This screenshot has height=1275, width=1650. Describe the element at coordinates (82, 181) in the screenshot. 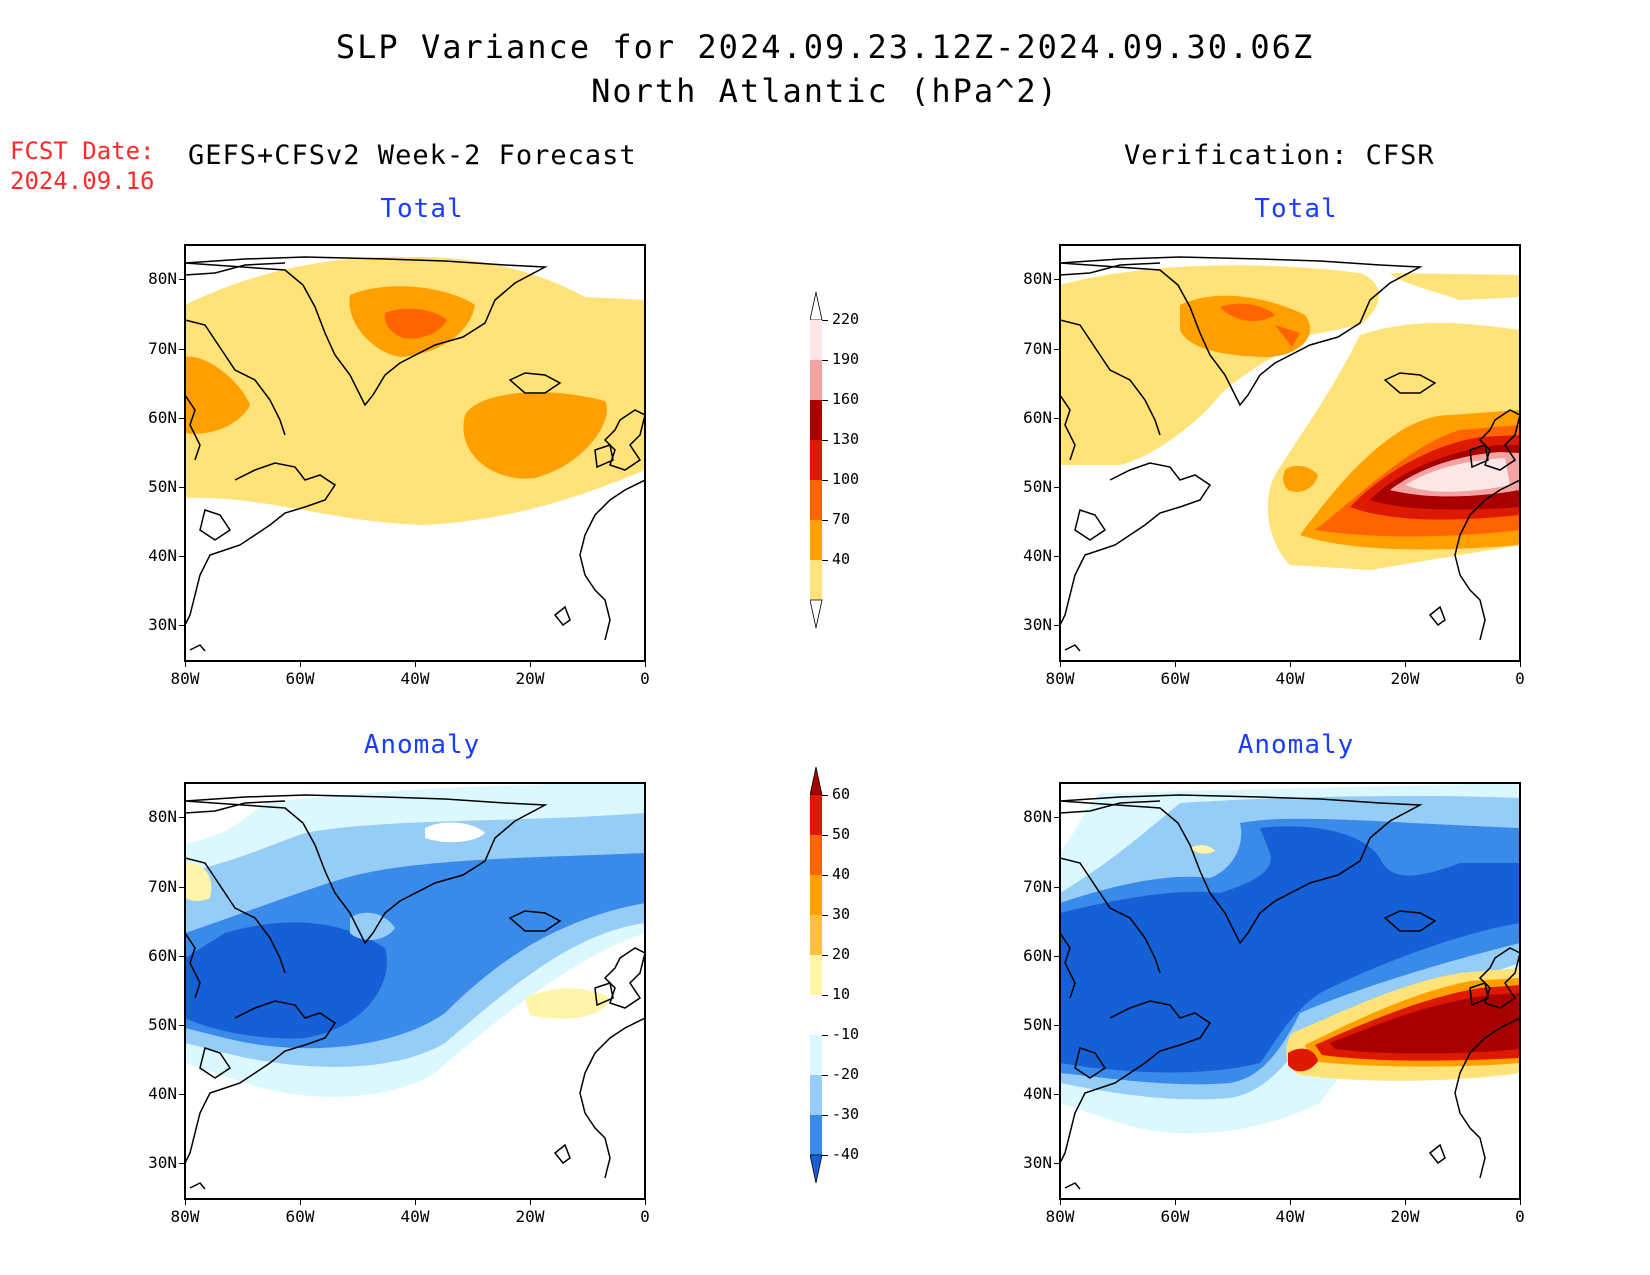

I see `forecast-date-value: 2024.09.16` at that location.